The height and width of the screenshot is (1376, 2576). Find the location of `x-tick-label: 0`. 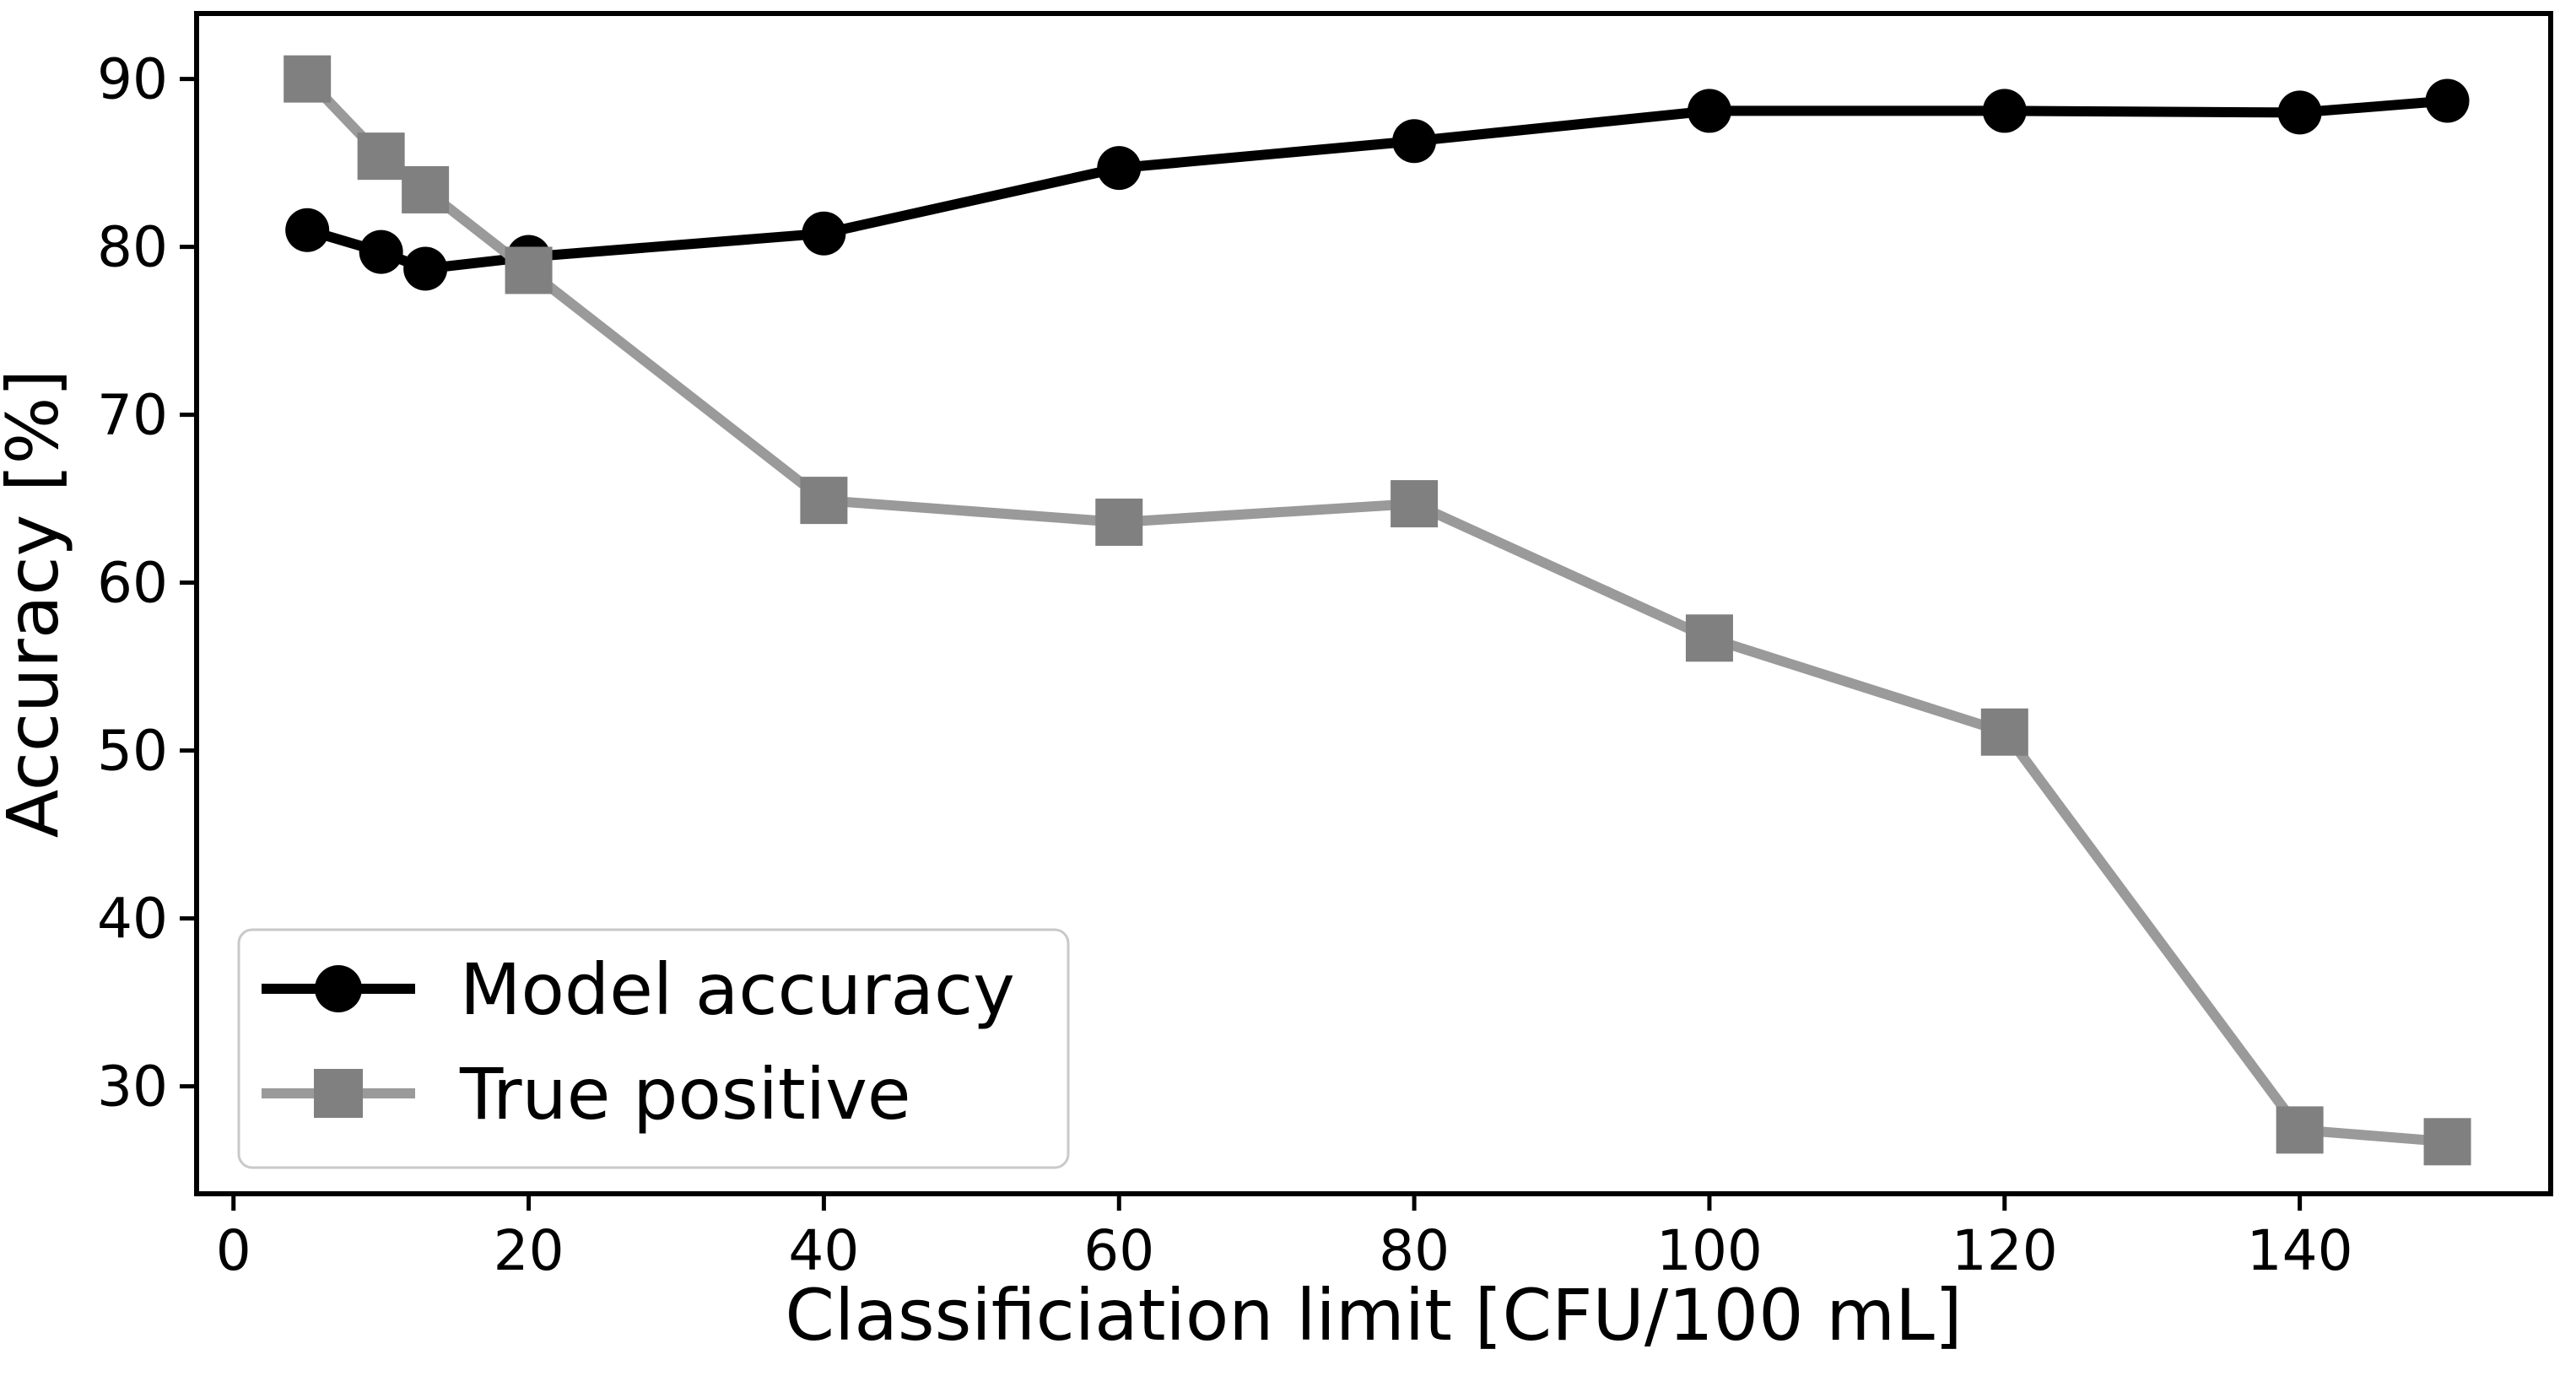

x-tick-label: 0 is located at coordinates (233, 1250).